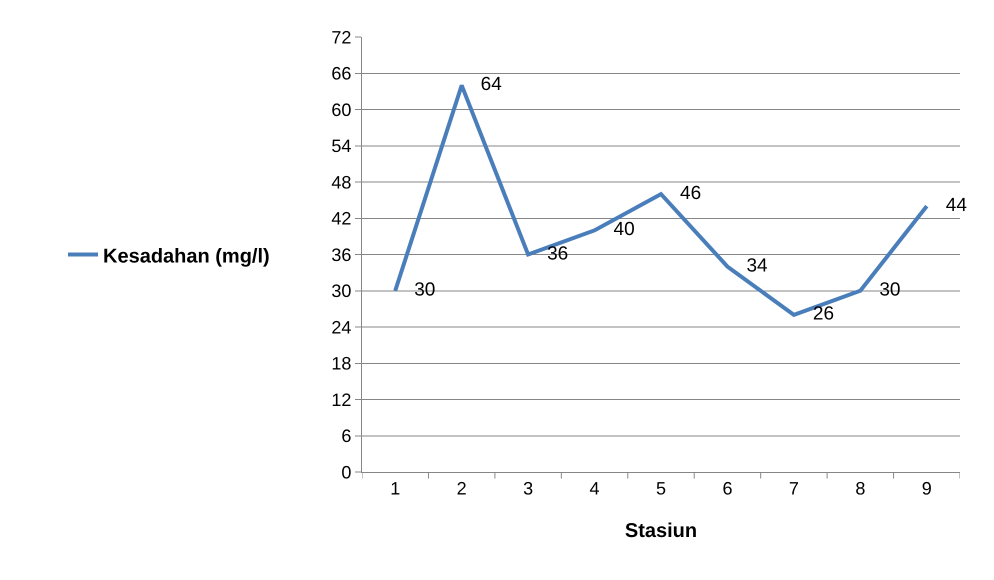 This screenshot has height=580, width=994. Describe the element at coordinates (927, 488) in the screenshot. I see `x-tick-label: 9` at that location.